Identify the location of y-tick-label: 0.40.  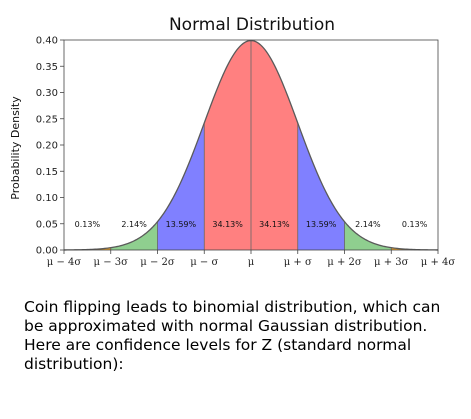
(47, 41).